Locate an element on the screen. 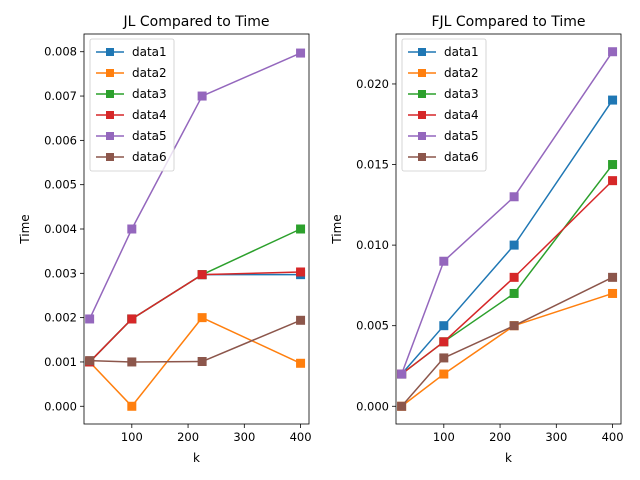  y-tick-label: 0.001 is located at coordinates (60, 362).